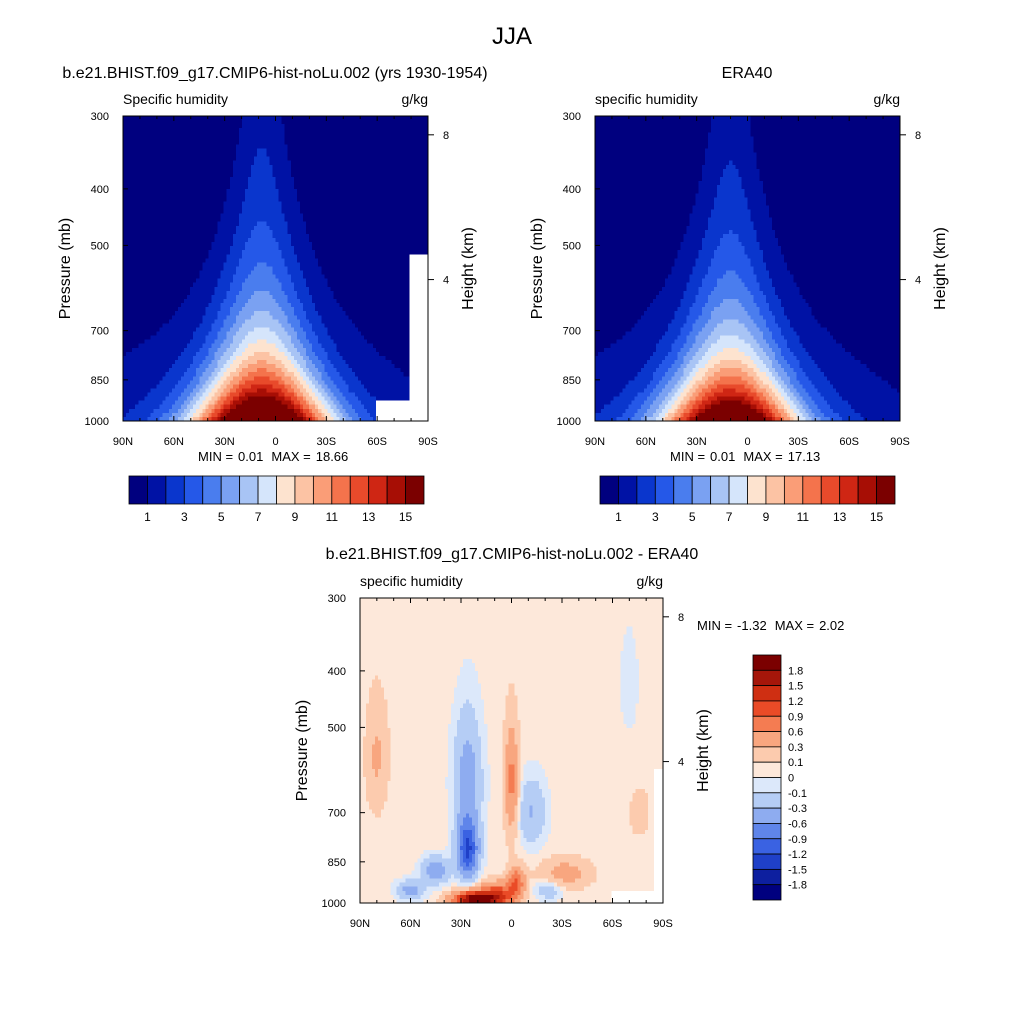 This screenshot has height=1024, width=1024. Describe the element at coordinates (97, 422) in the screenshot. I see `chart0-y-tick-label: 1000` at that location.